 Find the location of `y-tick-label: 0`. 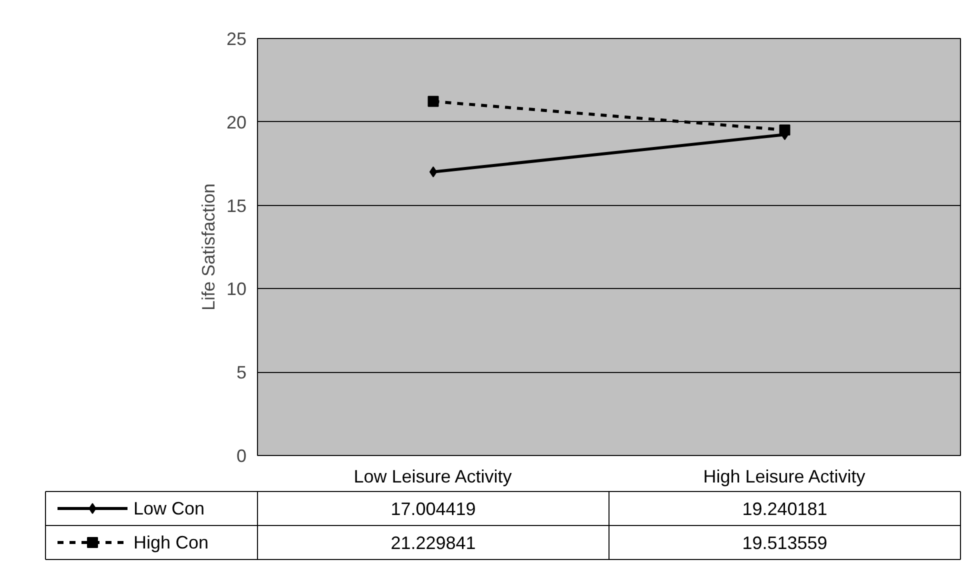

y-tick-label: 0 is located at coordinates (241, 456).